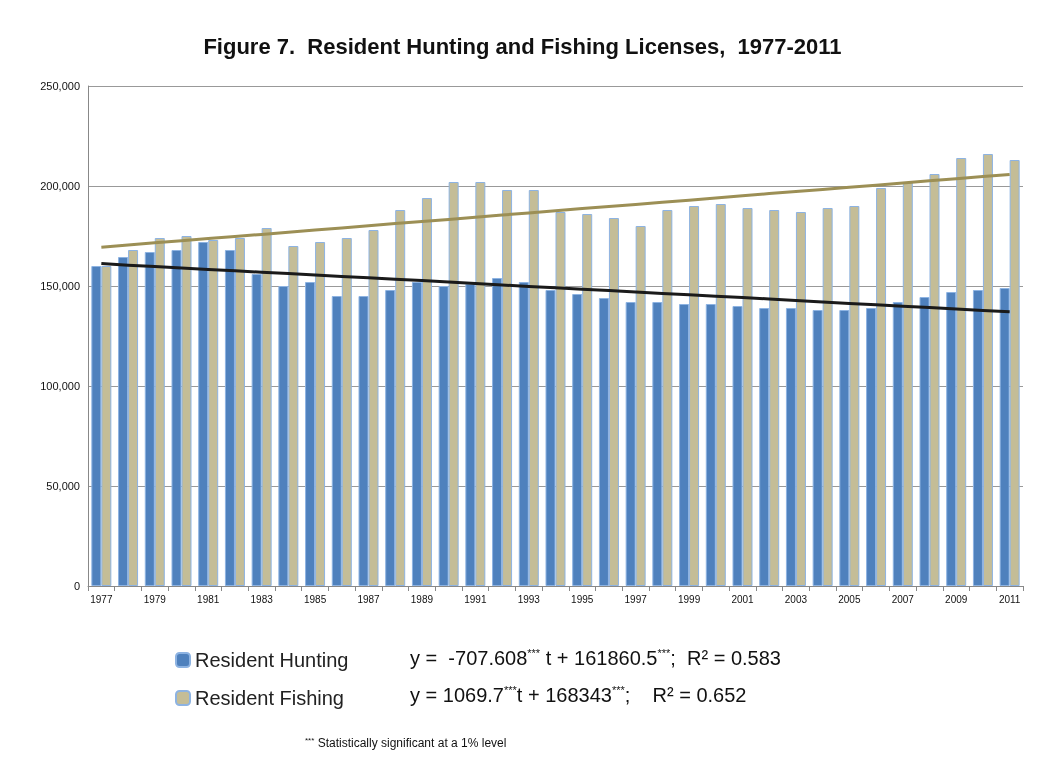 Image resolution: width=1045 pixels, height=765 pixels. What do you see at coordinates (422, 599) in the screenshot?
I see `x-tick-label: 1989` at bounding box center [422, 599].